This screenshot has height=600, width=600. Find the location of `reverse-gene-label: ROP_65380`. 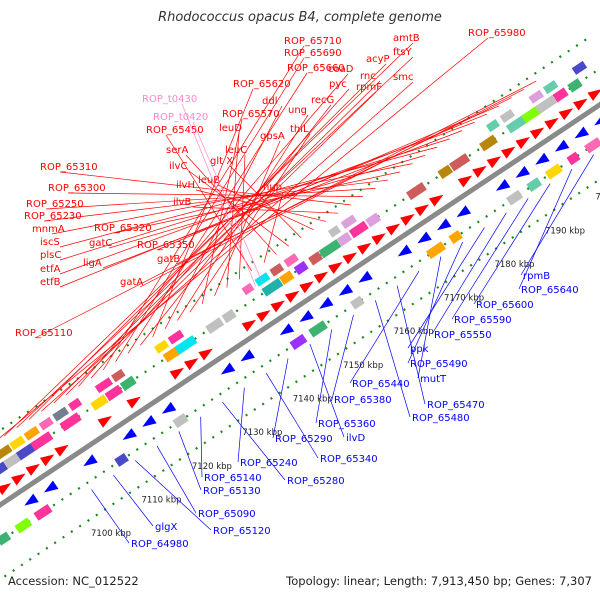

reverse-gene-label: ROP_65380 is located at coordinates (363, 400).